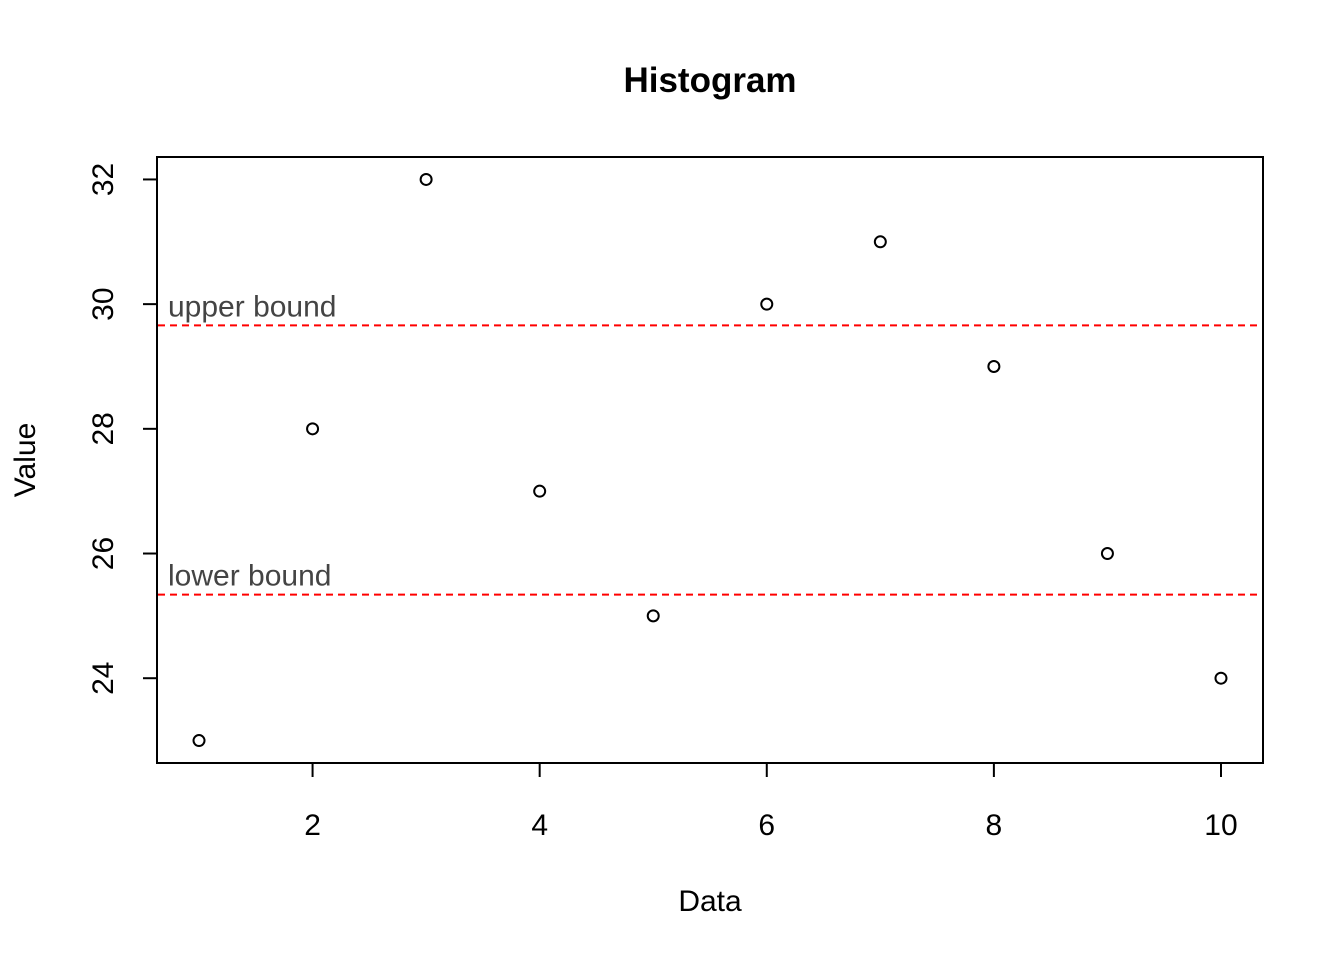 This screenshot has width=1344, height=960. Describe the element at coordinates (103, 303) in the screenshot. I see `y-tick-label: 30` at that location.